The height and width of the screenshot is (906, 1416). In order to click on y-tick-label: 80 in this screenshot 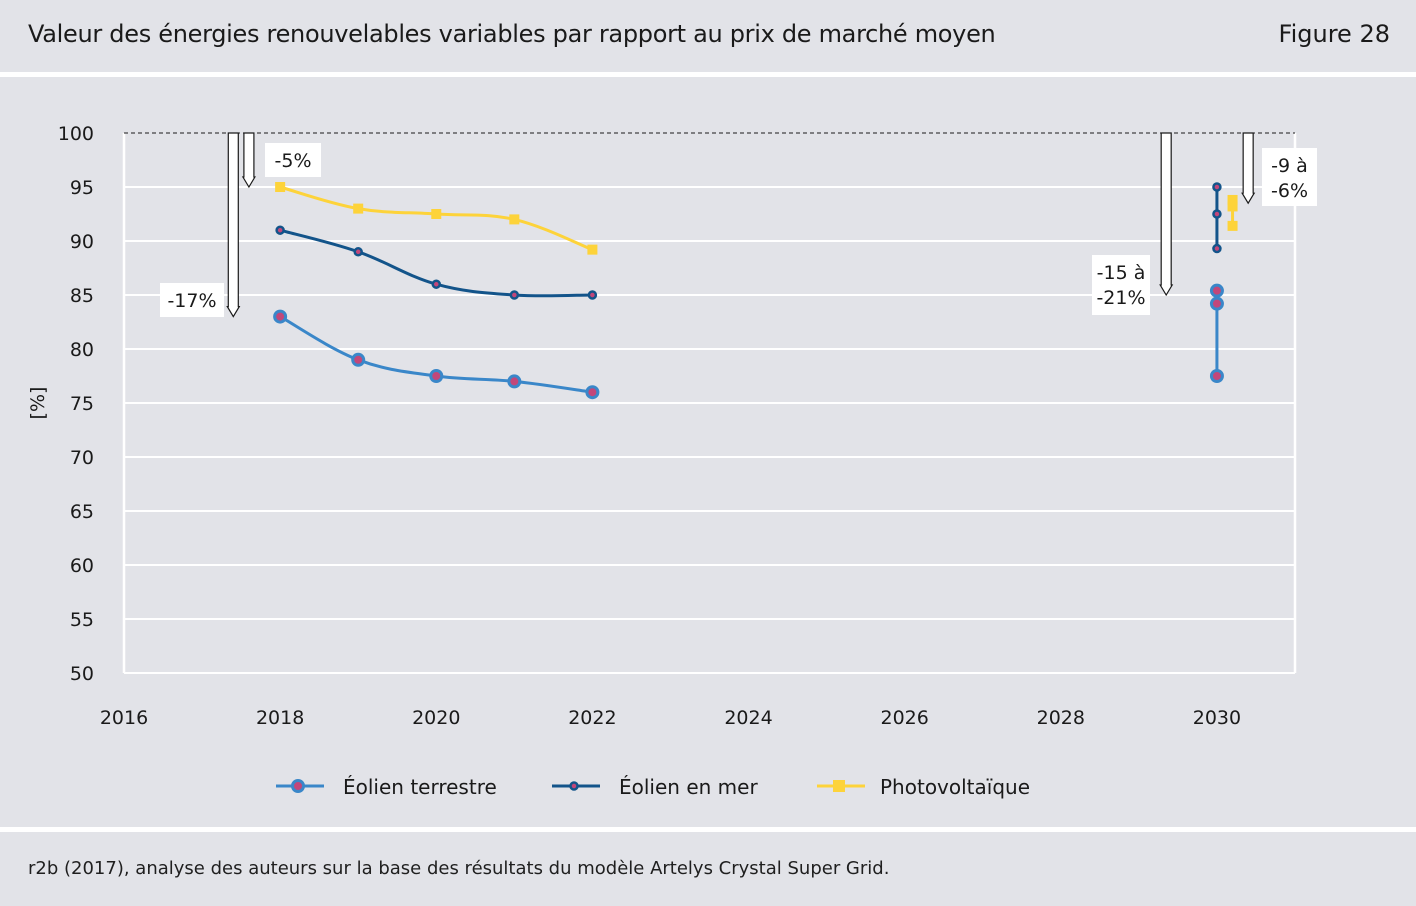, I will do `click(82, 350)`.